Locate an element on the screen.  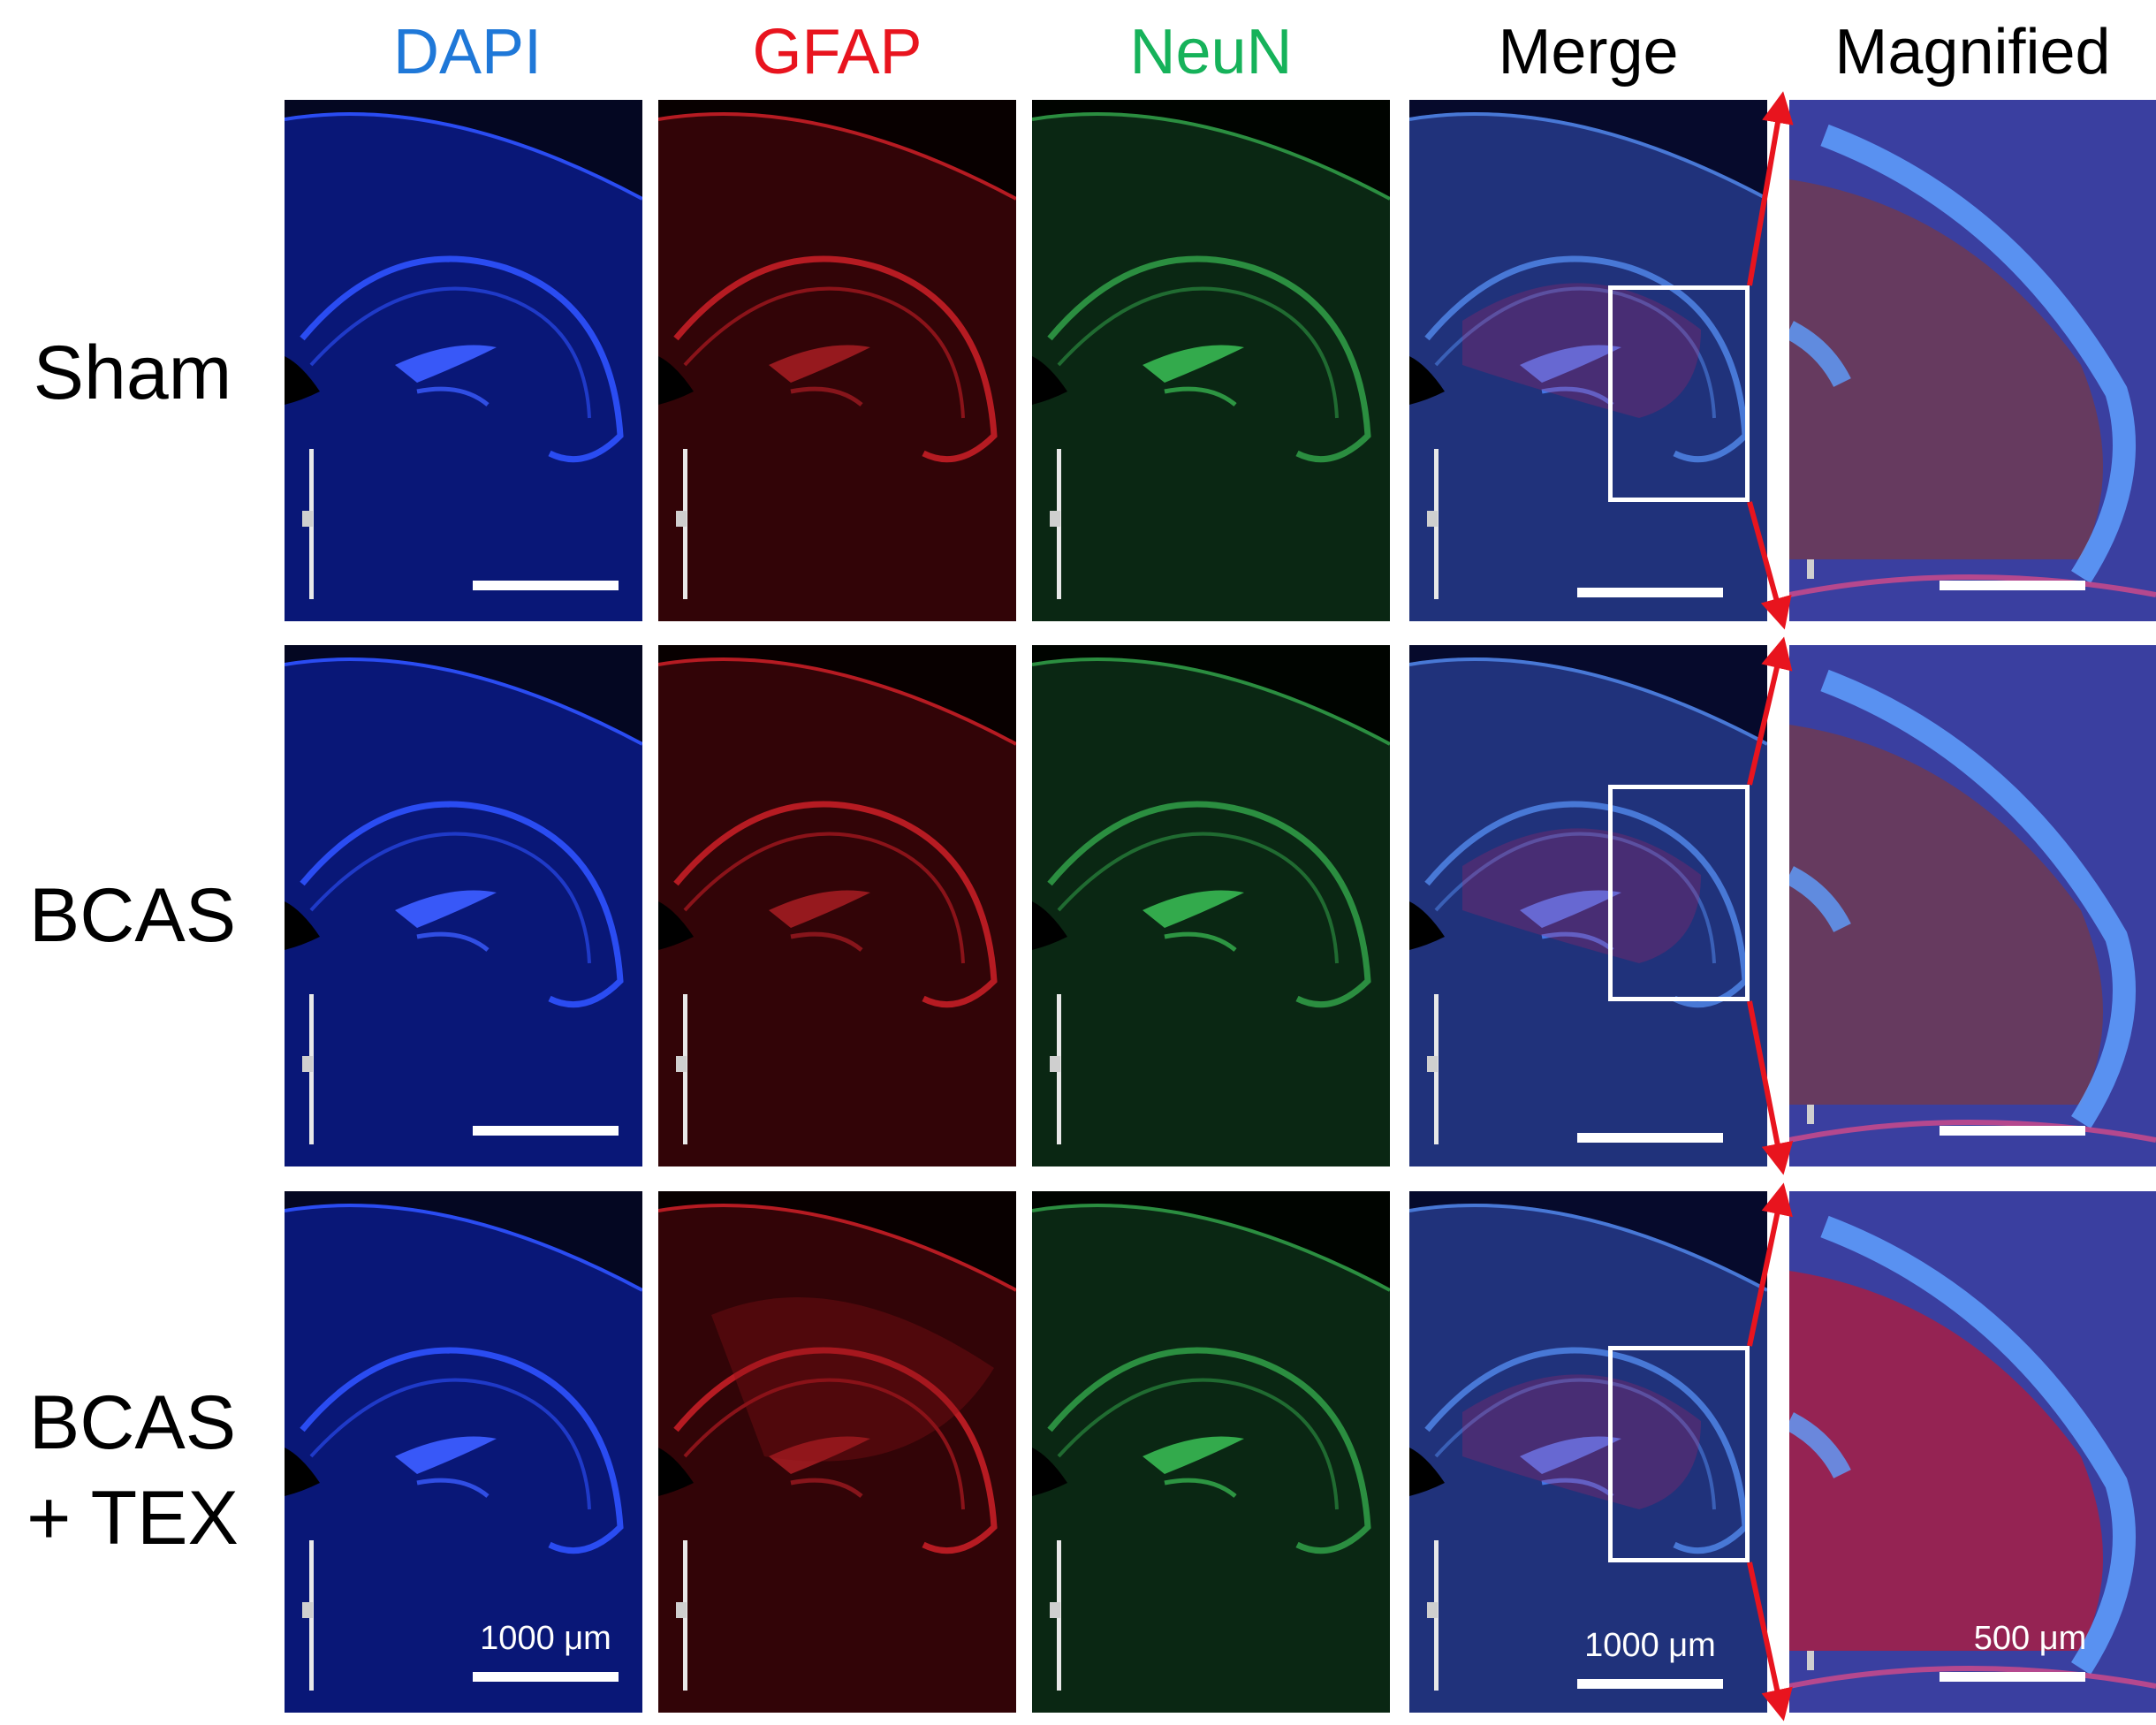
row-label-bcas: BCAS is located at coordinates (132, 915).